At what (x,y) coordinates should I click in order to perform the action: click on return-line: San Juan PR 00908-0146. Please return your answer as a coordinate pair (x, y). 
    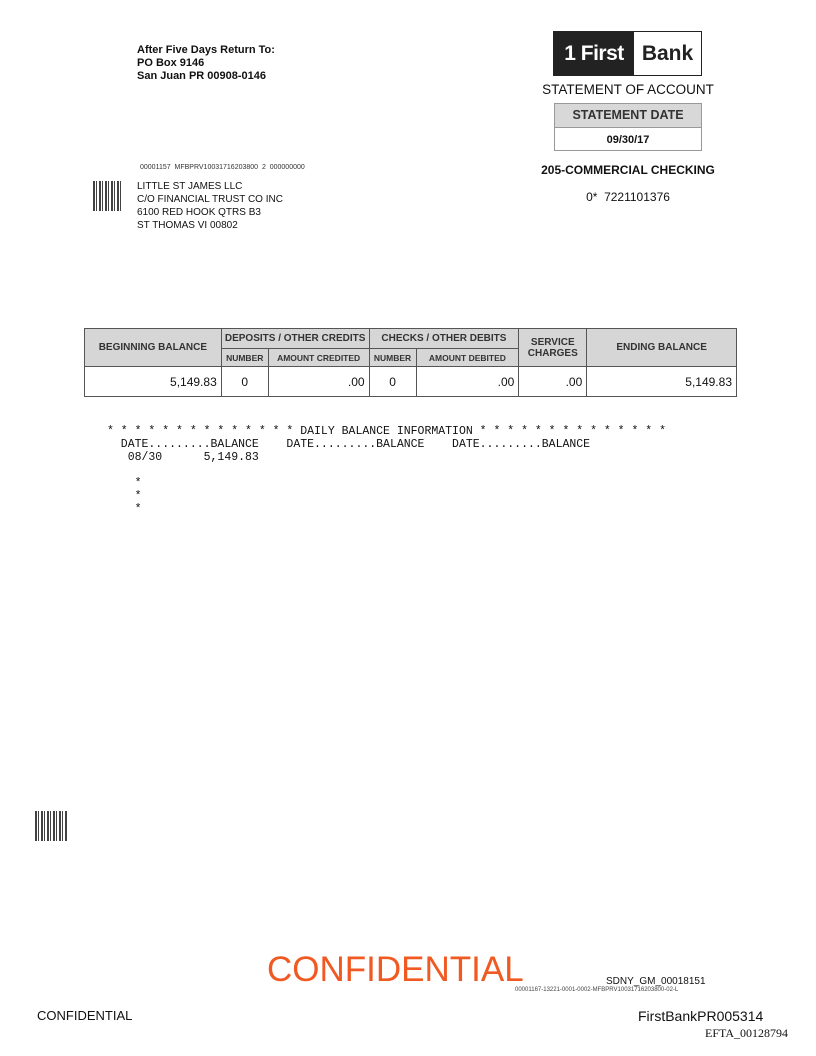
    Looking at the image, I should click on (202, 76).